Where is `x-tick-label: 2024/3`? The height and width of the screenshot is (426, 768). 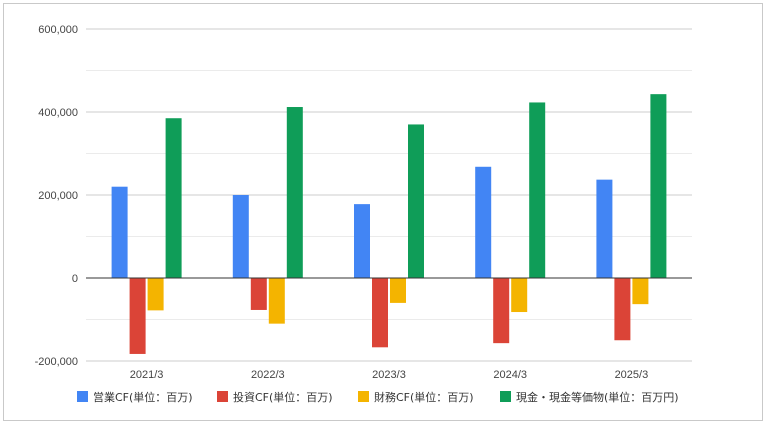
x-tick-label: 2024/3 is located at coordinates (510, 375).